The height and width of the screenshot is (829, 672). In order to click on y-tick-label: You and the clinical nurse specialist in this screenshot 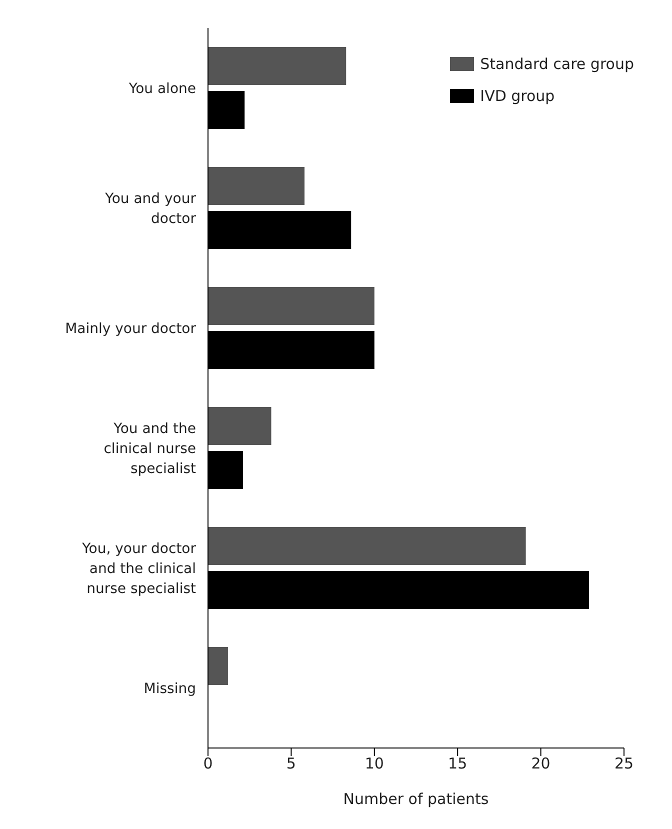, I will do `click(150, 449)`.